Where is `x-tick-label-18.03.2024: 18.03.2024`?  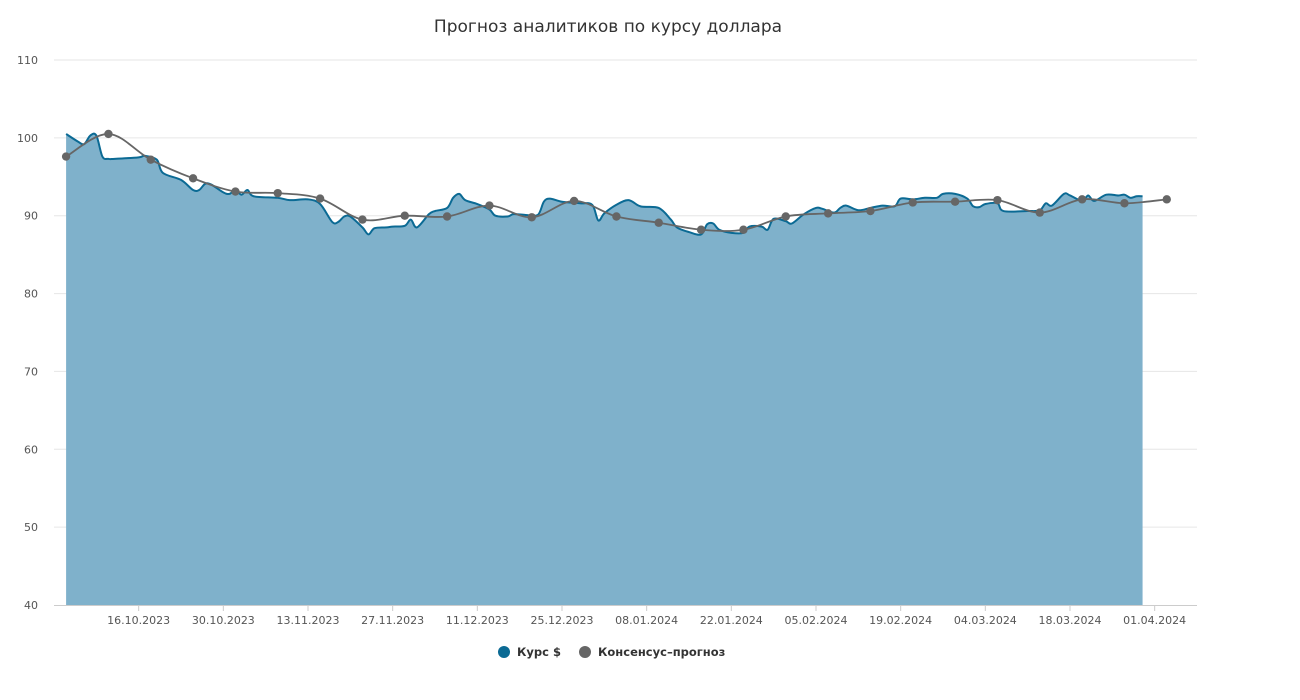
x-tick-label-18.03.2024: 18.03.2024 is located at coordinates (1070, 620).